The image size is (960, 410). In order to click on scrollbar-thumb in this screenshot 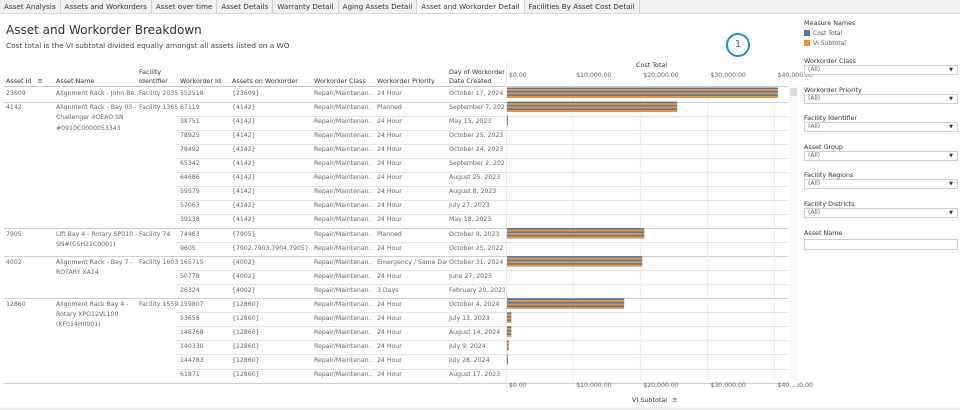, I will do `click(793, 92)`.